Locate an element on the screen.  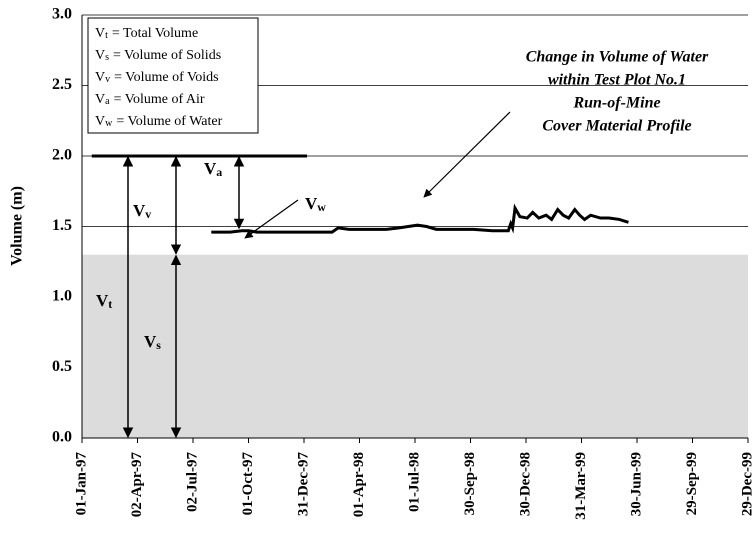
x-tick-label: 01-Apr-98 is located at coordinates (359, 484).